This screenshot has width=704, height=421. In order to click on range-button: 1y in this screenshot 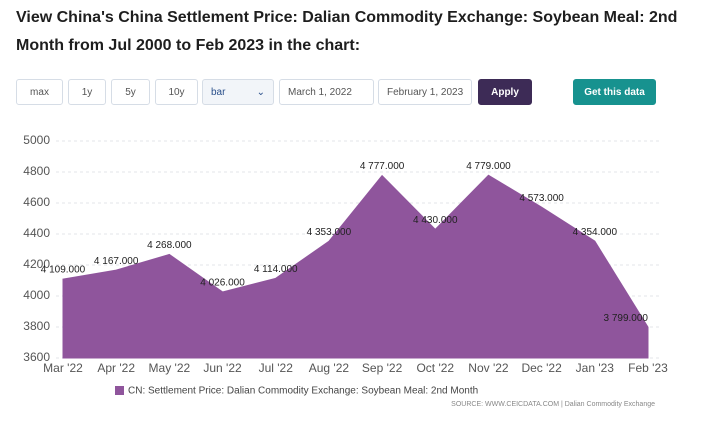, I will do `click(87, 92)`.